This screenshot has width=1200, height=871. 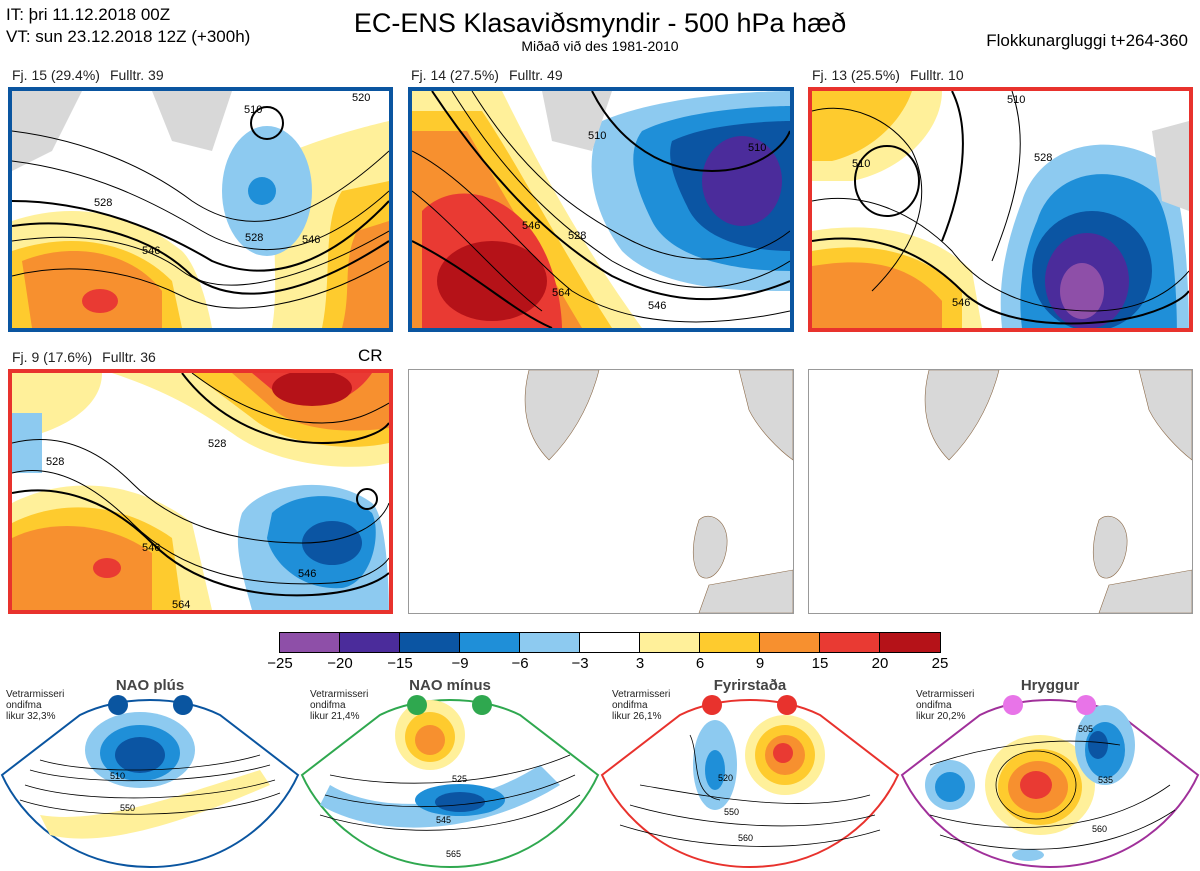 What do you see at coordinates (750, 685) in the screenshot?
I see `regime-title: Fyrirstaða` at bounding box center [750, 685].